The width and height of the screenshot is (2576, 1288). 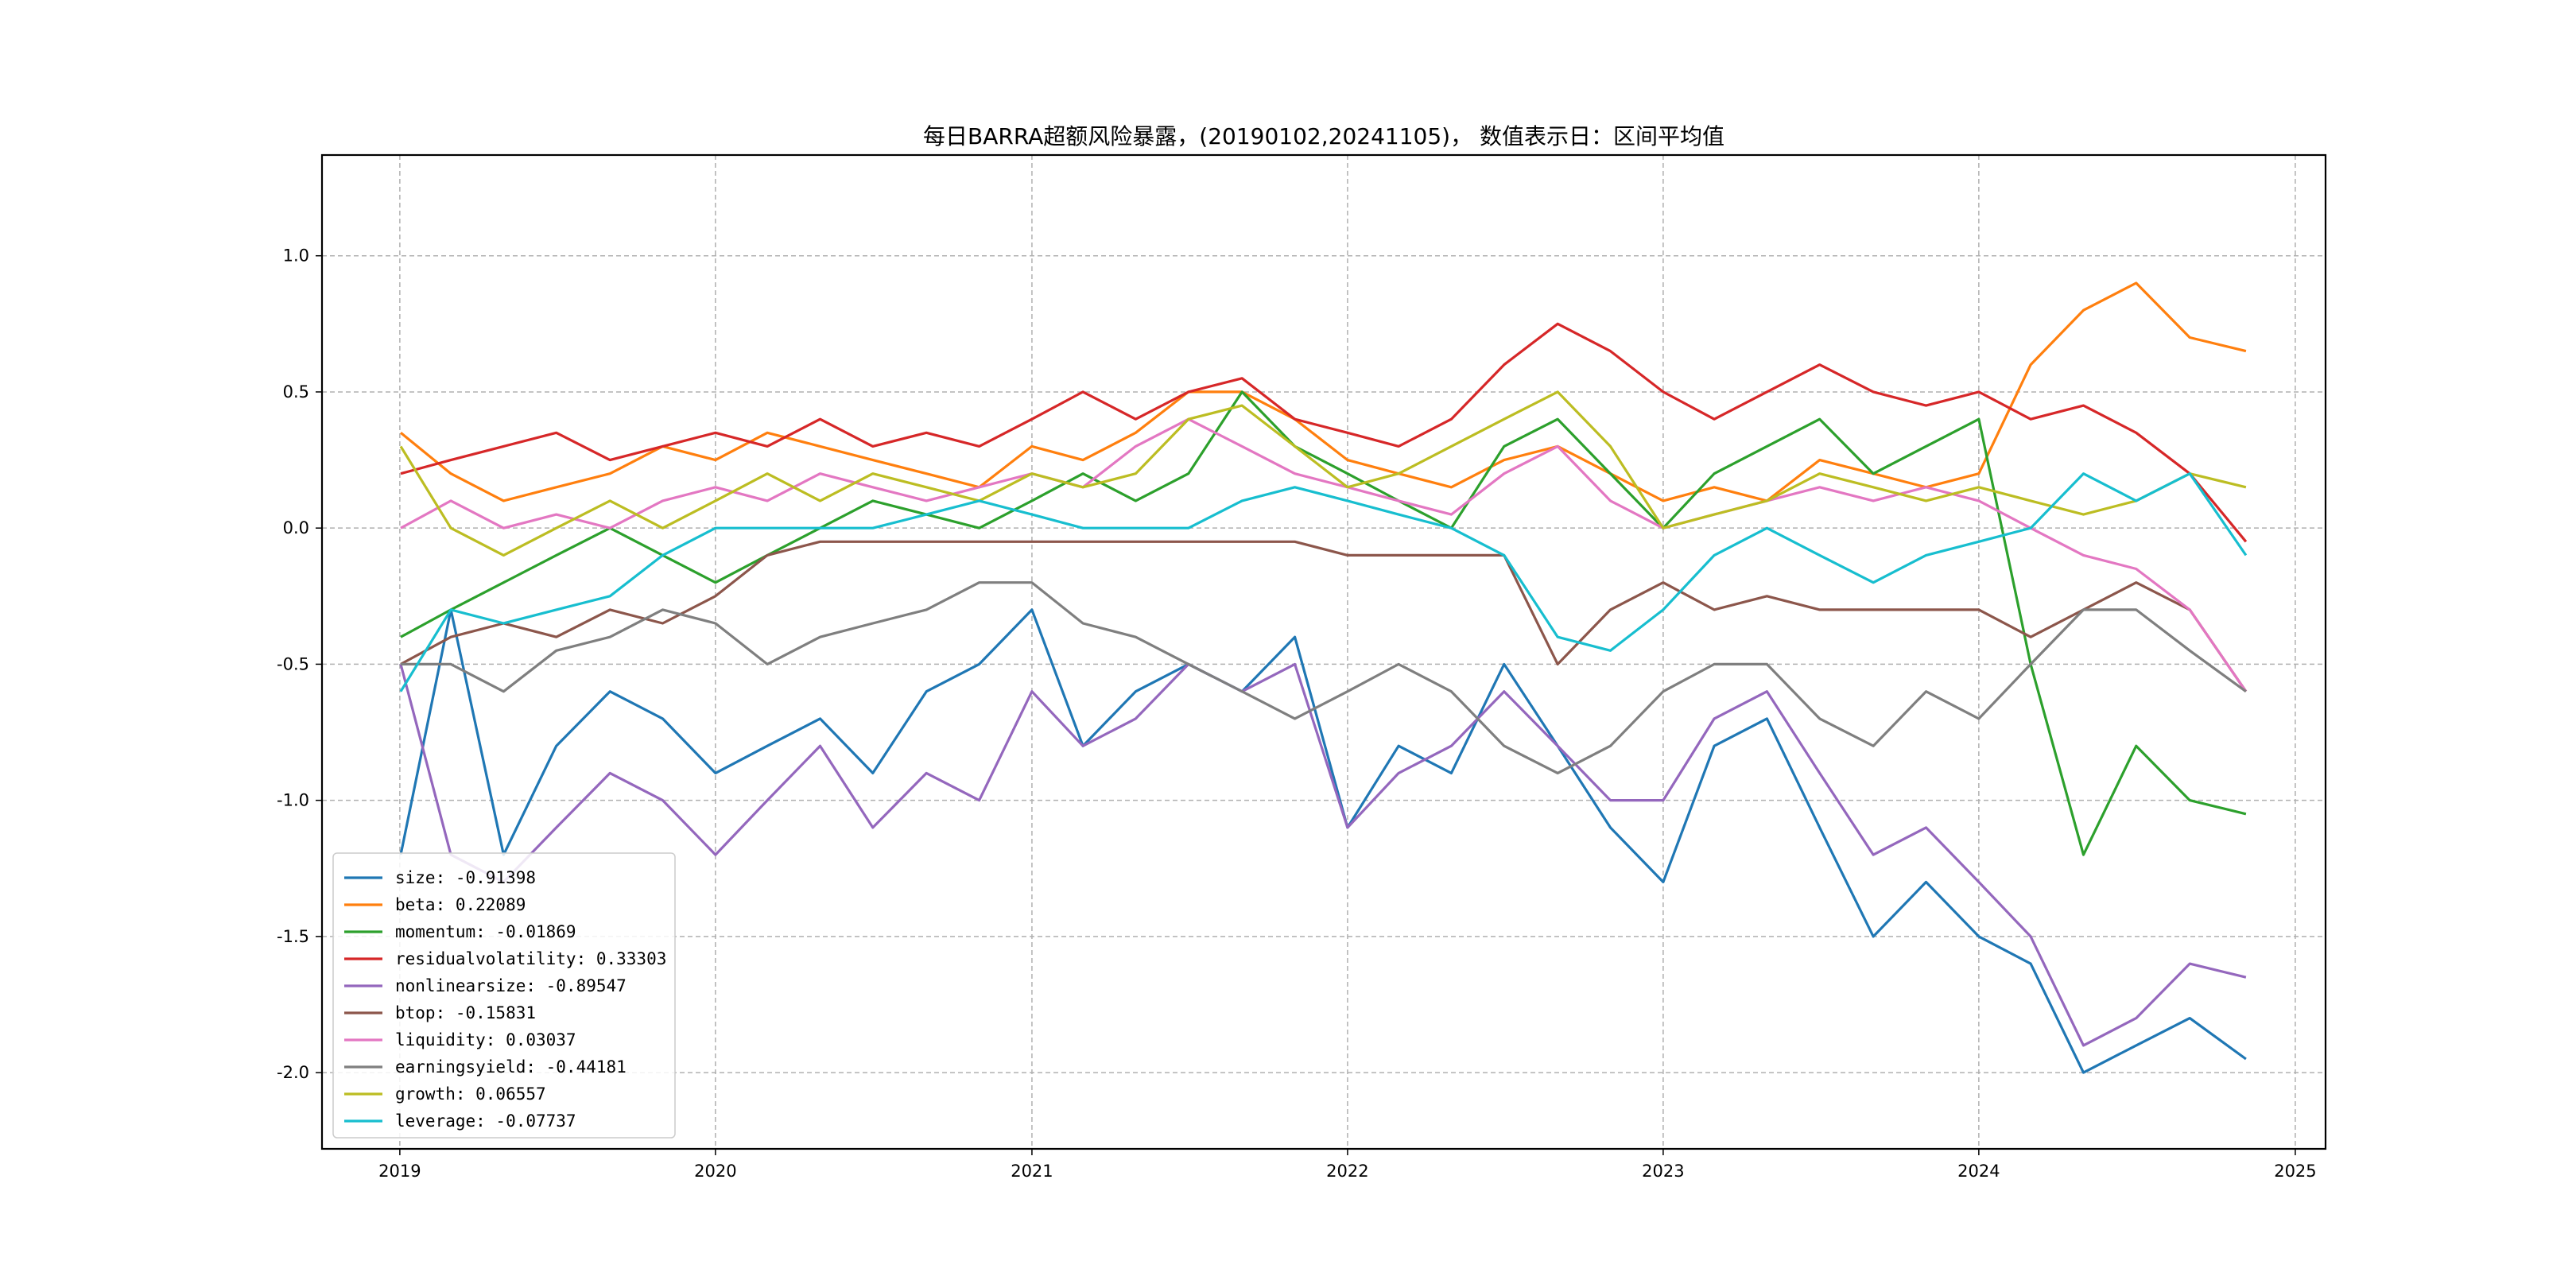 What do you see at coordinates (465, 1012) in the screenshot?
I see `legend-label: btop: -0.15831` at bounding box center [465, 1012].